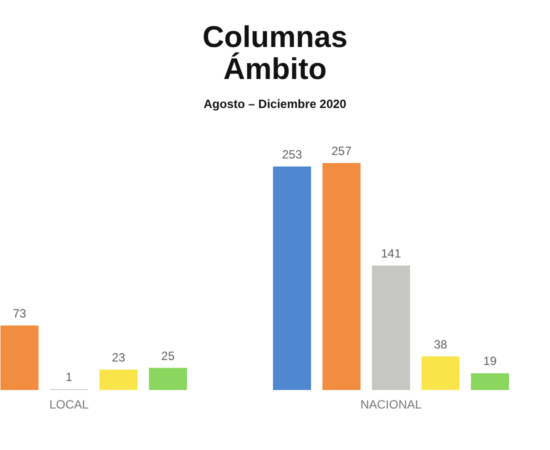 This screenshot has height=450, width=550. What do you see at coordinates (19, 313) in the screenshot?
I see `data-label: 73` at bounding box center [19, 313].